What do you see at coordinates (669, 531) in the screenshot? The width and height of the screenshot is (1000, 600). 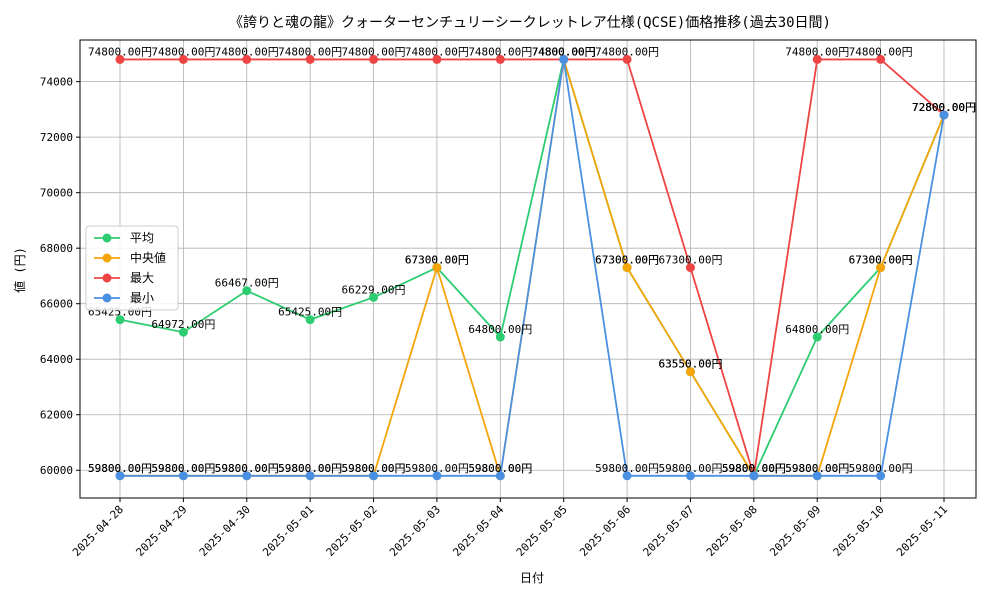 I see `x-tick-label: 2025-05-07` at bounding box center [669, 531].